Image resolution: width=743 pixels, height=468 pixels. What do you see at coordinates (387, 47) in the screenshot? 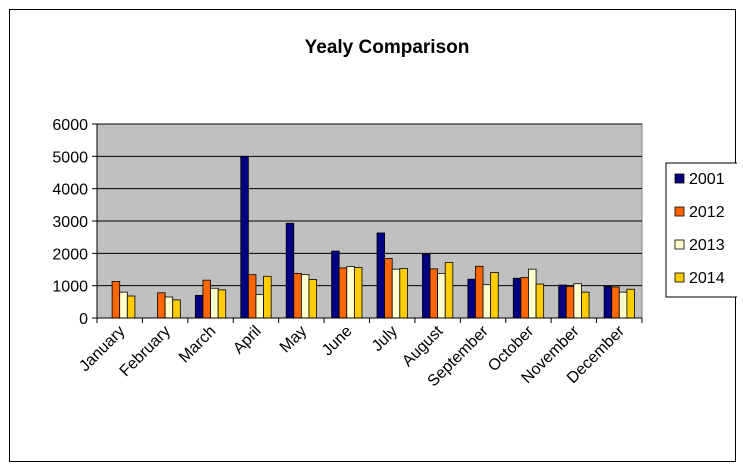
I see `chart-title: Yealy Comparison` at bounding box center [387, 47].